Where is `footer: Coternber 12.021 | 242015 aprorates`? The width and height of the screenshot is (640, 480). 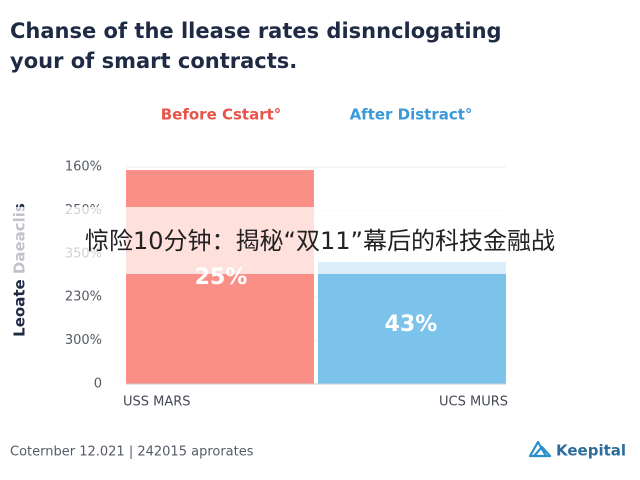 footer: Coternber 12.021 | 242015 aprorates is located at coordinates (132, 452).